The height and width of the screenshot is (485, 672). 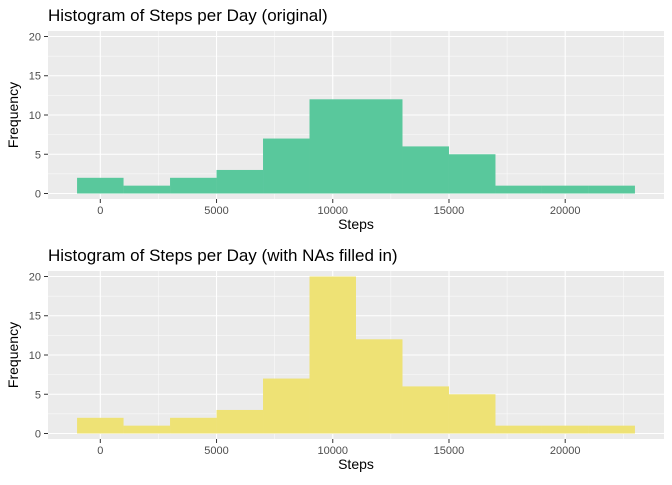 I want to click on chart-title-original: Histogram of Steps per Day (original), so click(x=188, y=15).